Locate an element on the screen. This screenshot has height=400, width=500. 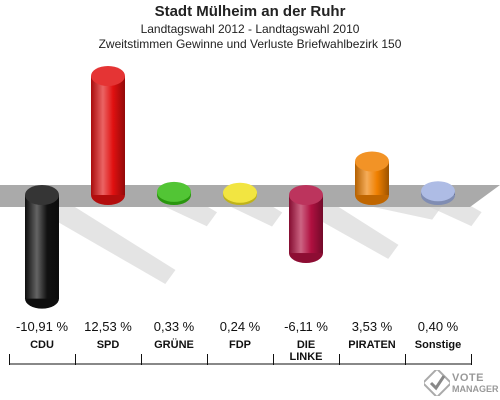
value-label: -10,91 % is located at coordinates (42, 326).